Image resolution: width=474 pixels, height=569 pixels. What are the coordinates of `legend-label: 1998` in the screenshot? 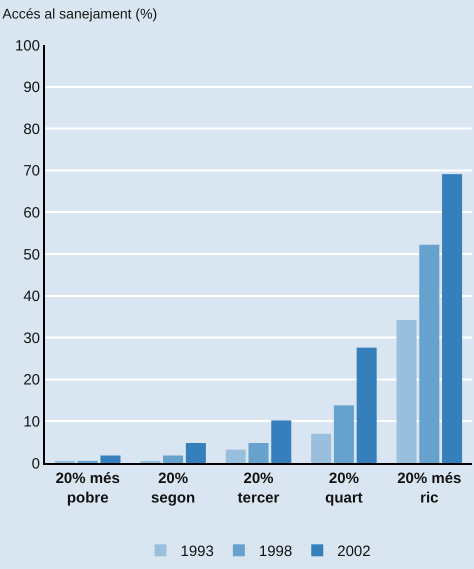 It's located at (275, 551).